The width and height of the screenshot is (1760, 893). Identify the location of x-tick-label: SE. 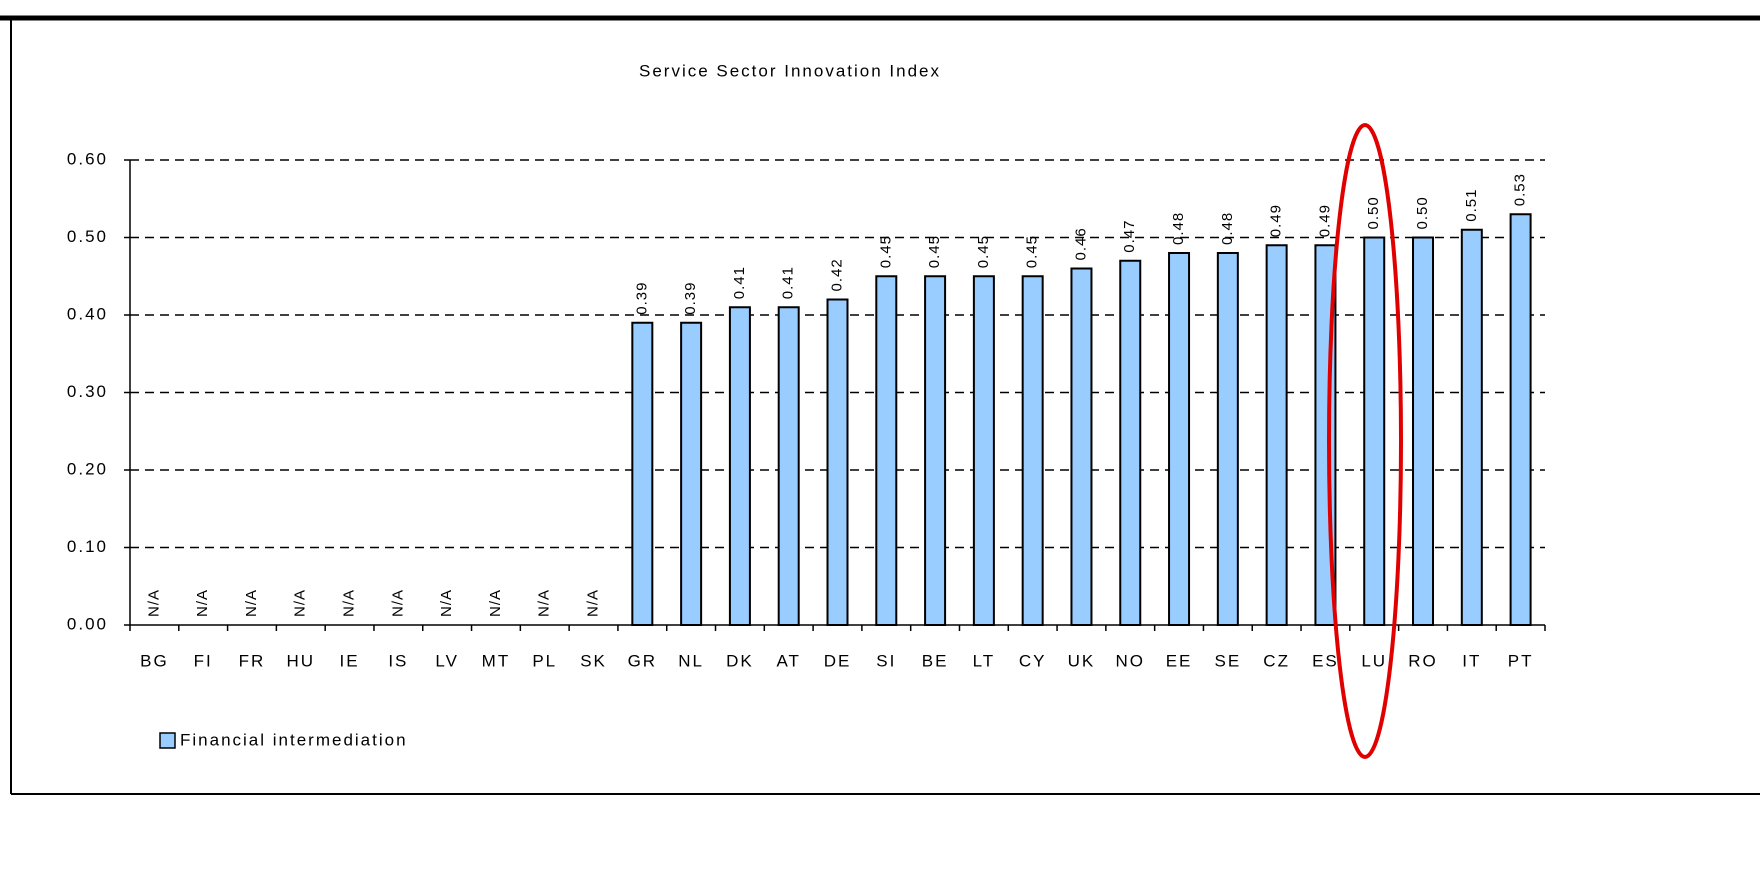
(1228, 660).